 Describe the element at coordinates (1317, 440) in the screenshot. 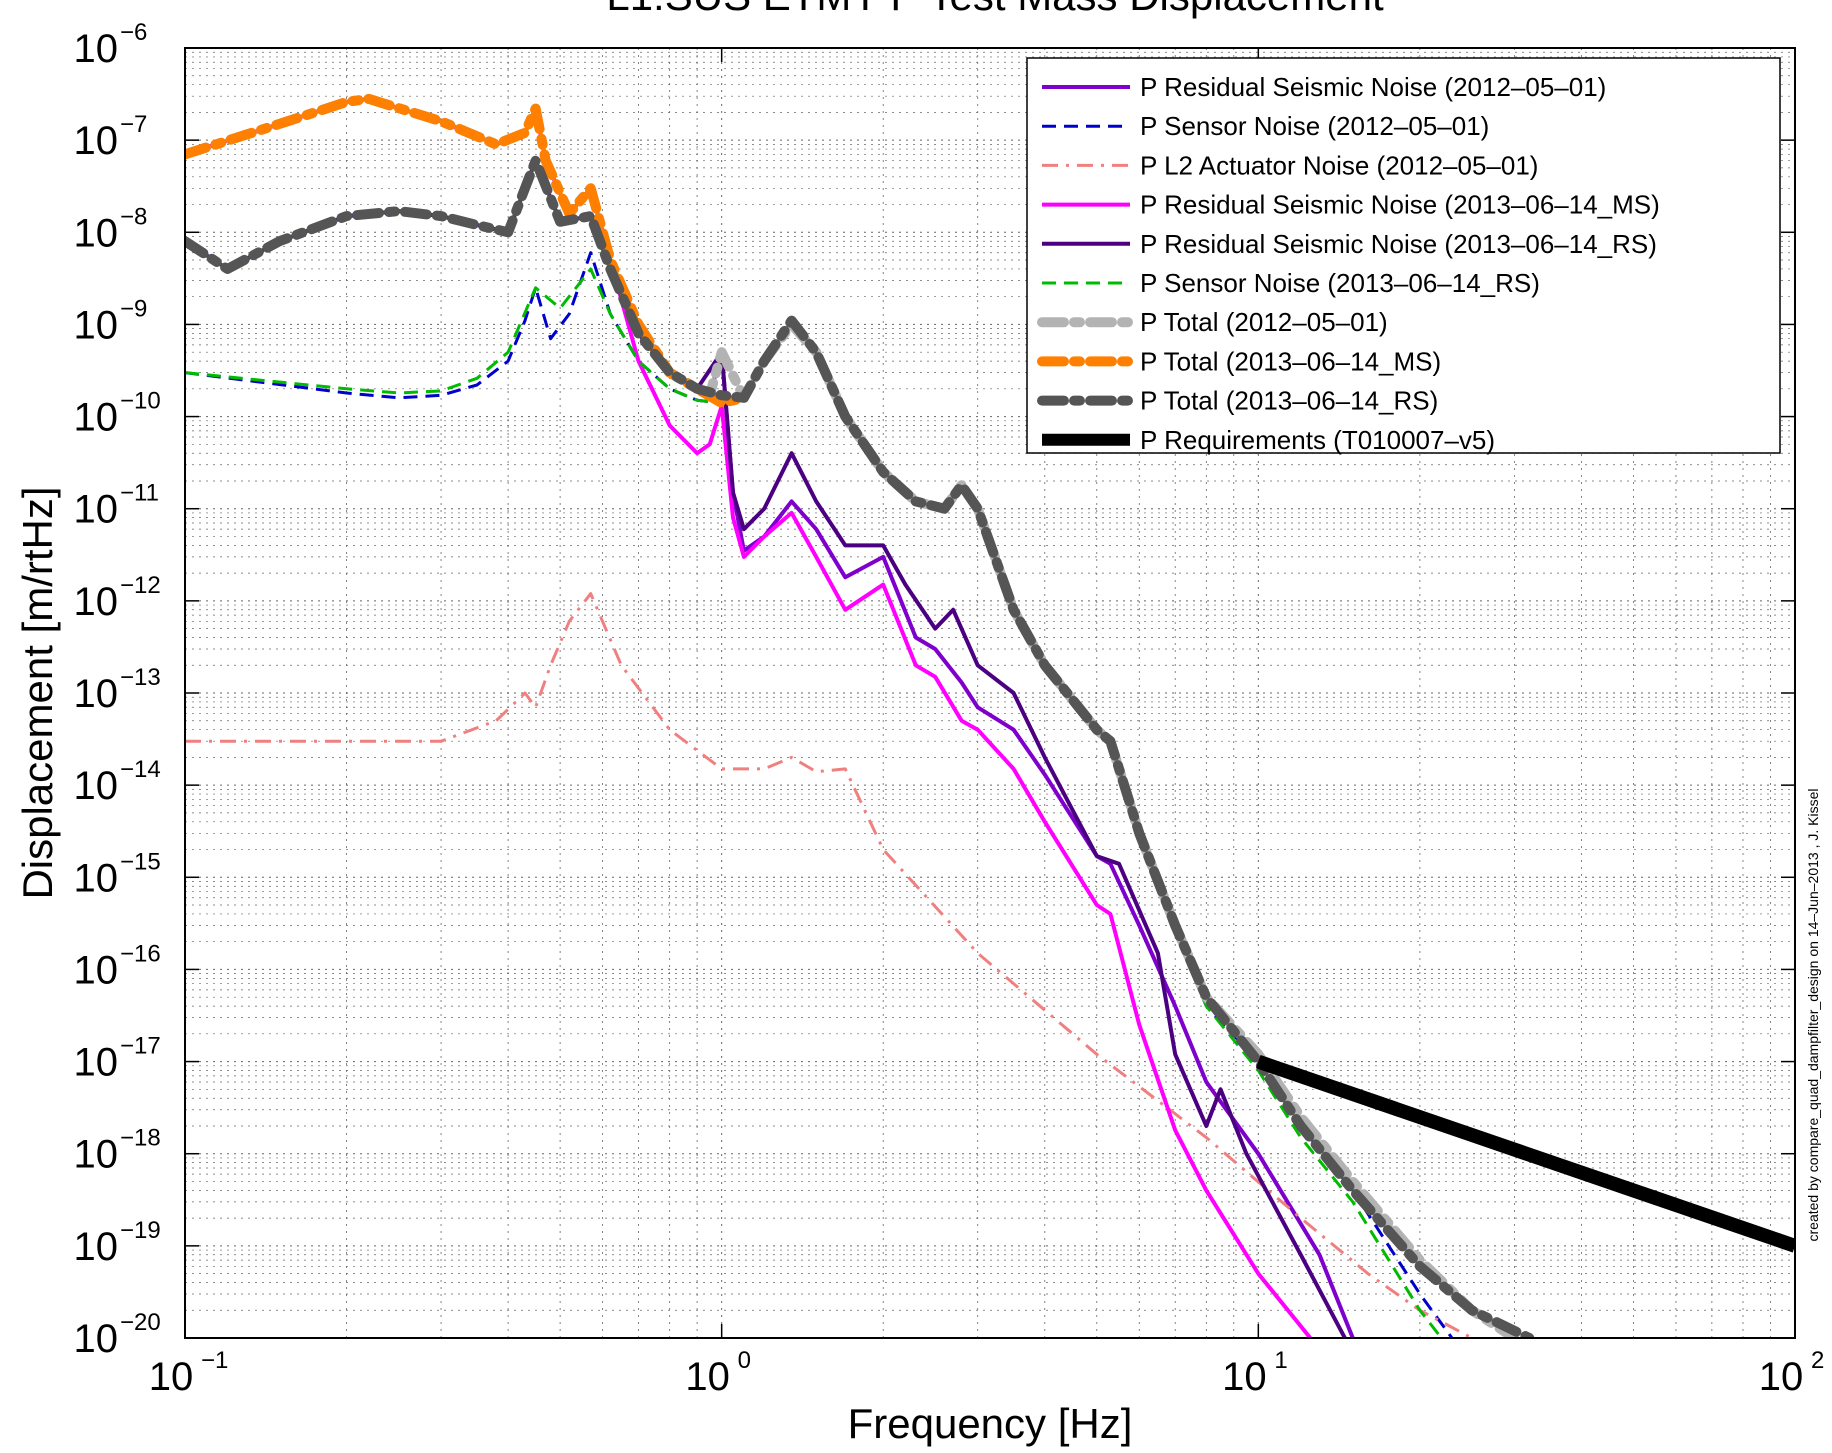

I see `legend-label-10: P Requirements (T010007–v5)` at that location.